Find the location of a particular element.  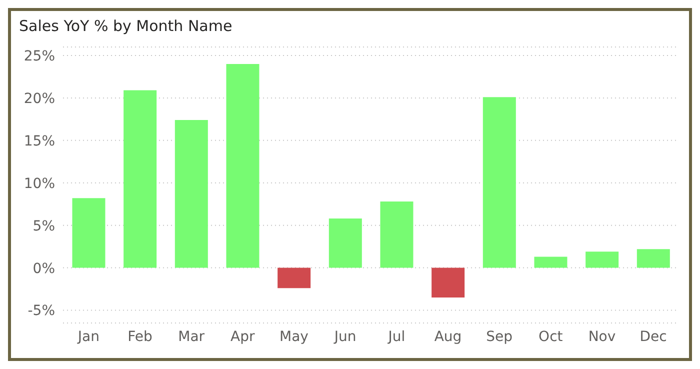

y-tick-label: -5% is located at coordinates (41, 311).